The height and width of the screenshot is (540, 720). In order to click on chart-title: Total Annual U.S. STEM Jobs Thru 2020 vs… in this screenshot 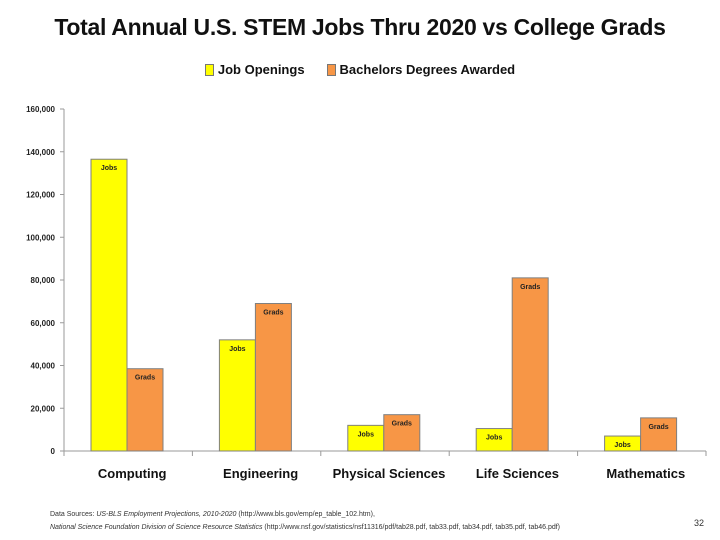, I will do `click(360, 27)`.